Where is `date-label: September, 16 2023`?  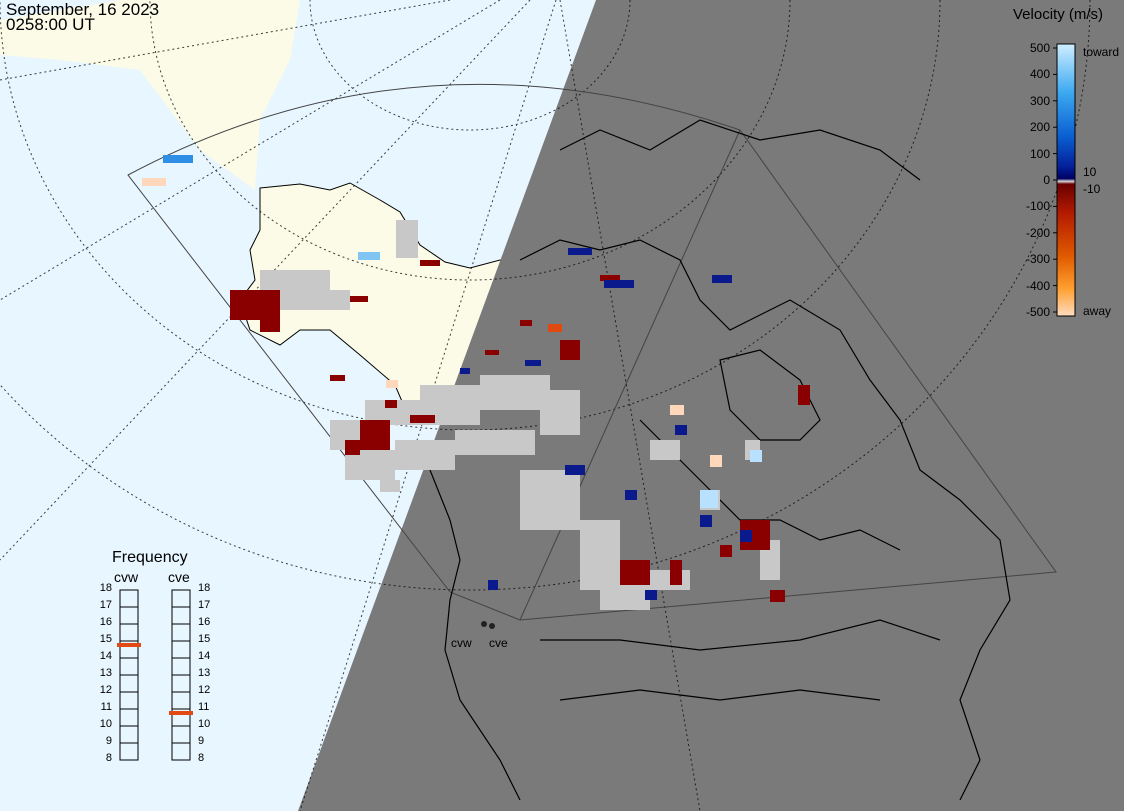
date-label: September, 16 2023 is located at coordinates (83, 9).